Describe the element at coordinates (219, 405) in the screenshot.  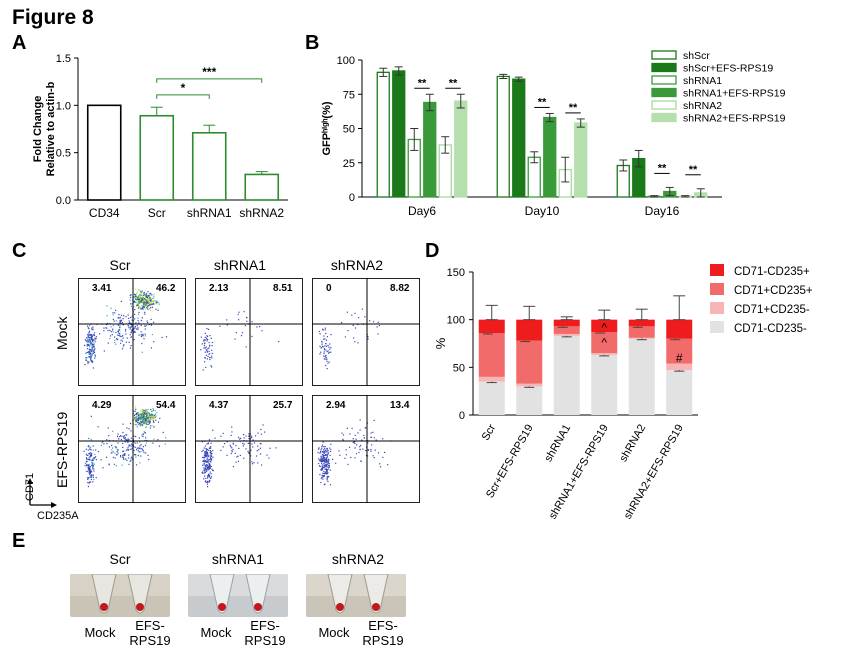
I see `flow-quadrant-ul-value: 4.37` at that location.